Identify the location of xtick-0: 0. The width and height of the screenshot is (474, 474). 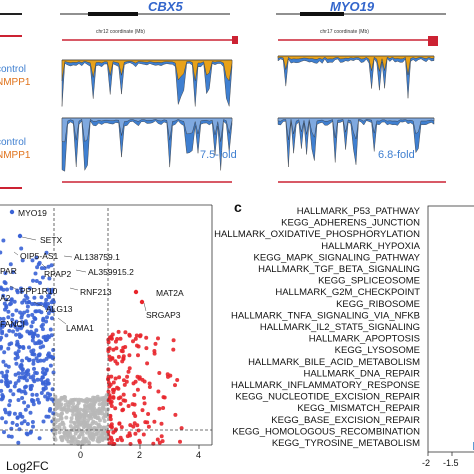
(80, 455).